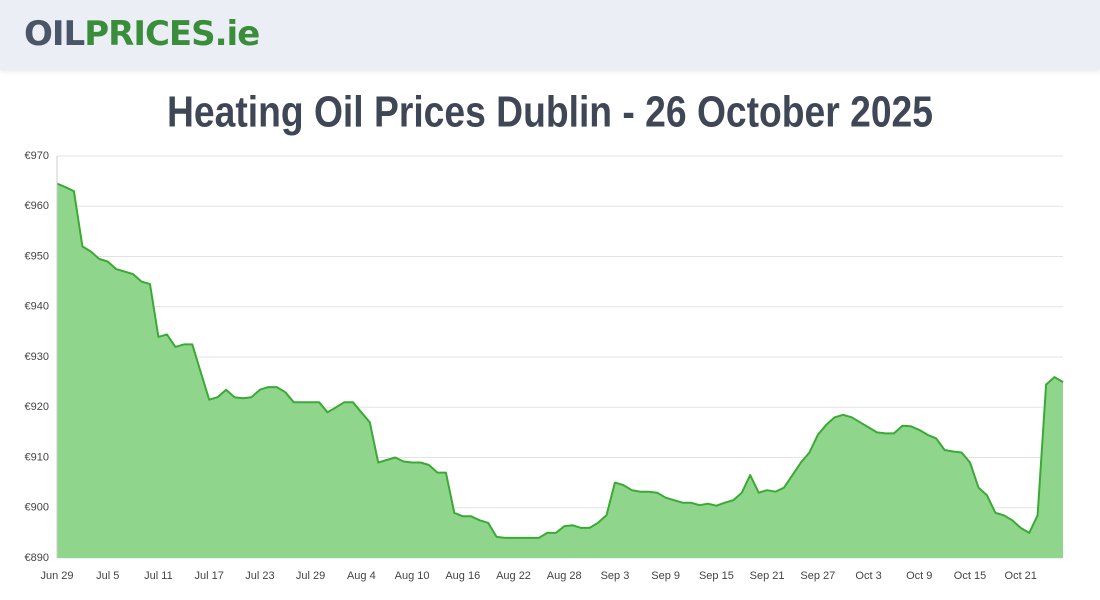 This screenshot has height=600, width=1100. Describe the element at coordinates (767, 576) in the screenshot. I see `x-tick-label: Sep 21` at that location.